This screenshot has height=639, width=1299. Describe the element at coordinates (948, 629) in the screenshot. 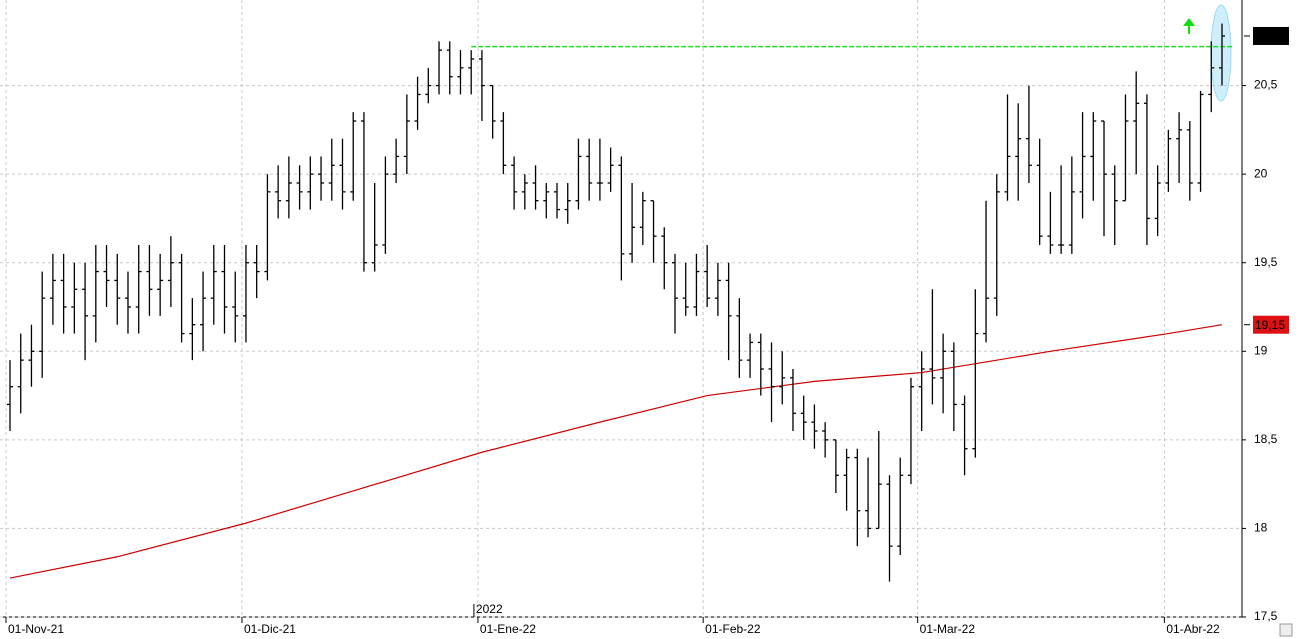

I see `x-tick-label: 01-Mar-22` at that location.